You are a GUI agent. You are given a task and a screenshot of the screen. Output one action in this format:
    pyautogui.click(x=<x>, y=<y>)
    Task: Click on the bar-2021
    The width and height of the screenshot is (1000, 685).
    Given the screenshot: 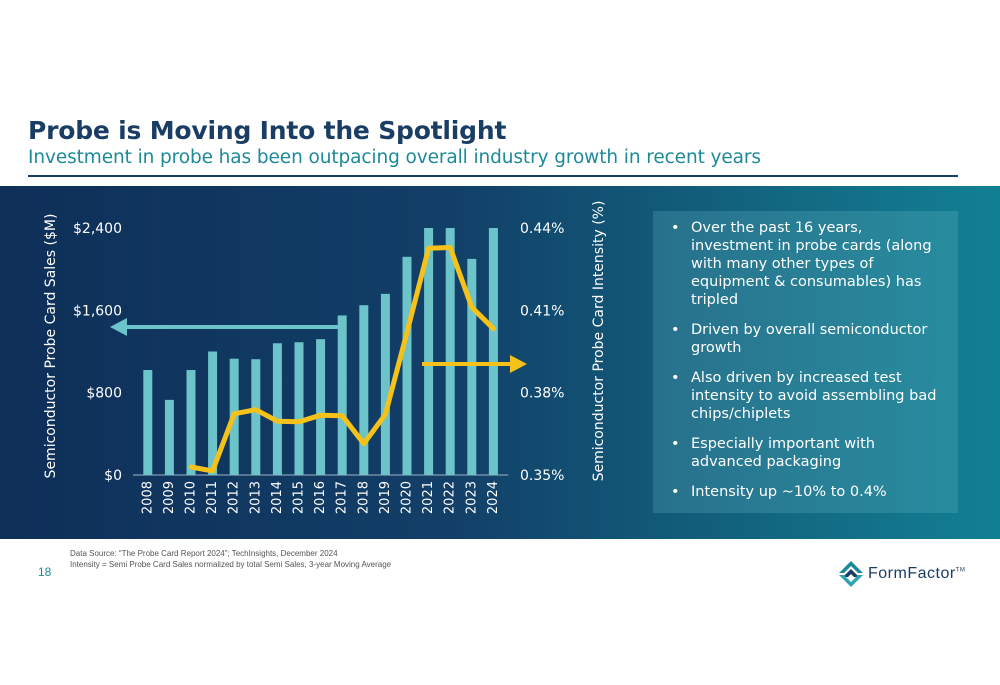 What is the action you would take?
    pyautogui.click(x=429, y=351)
    